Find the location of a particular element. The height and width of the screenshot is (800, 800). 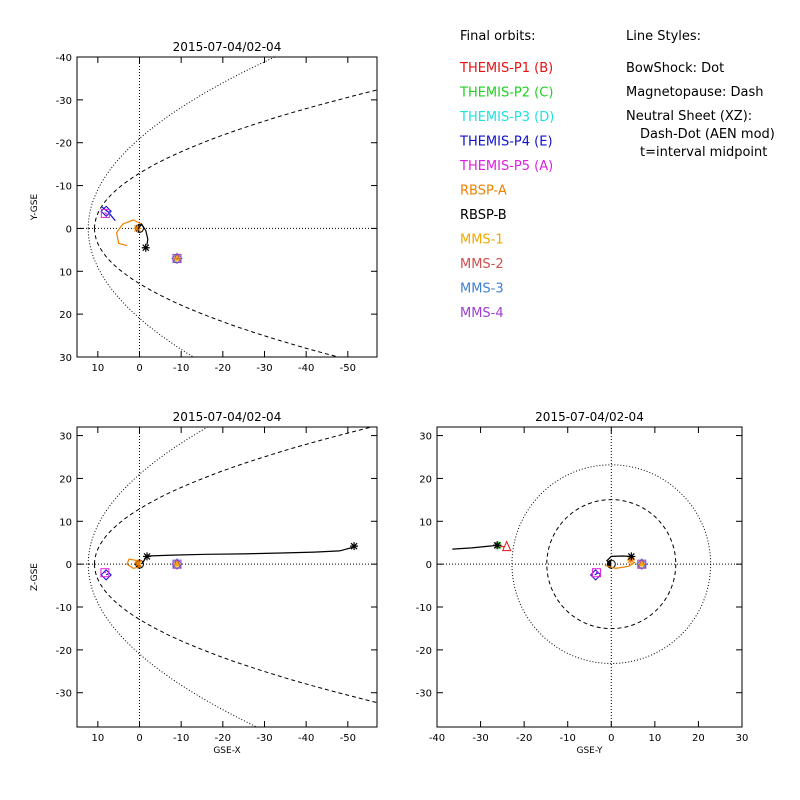

y-axis-label: Y-GSE is located at coordinates (35, 208).